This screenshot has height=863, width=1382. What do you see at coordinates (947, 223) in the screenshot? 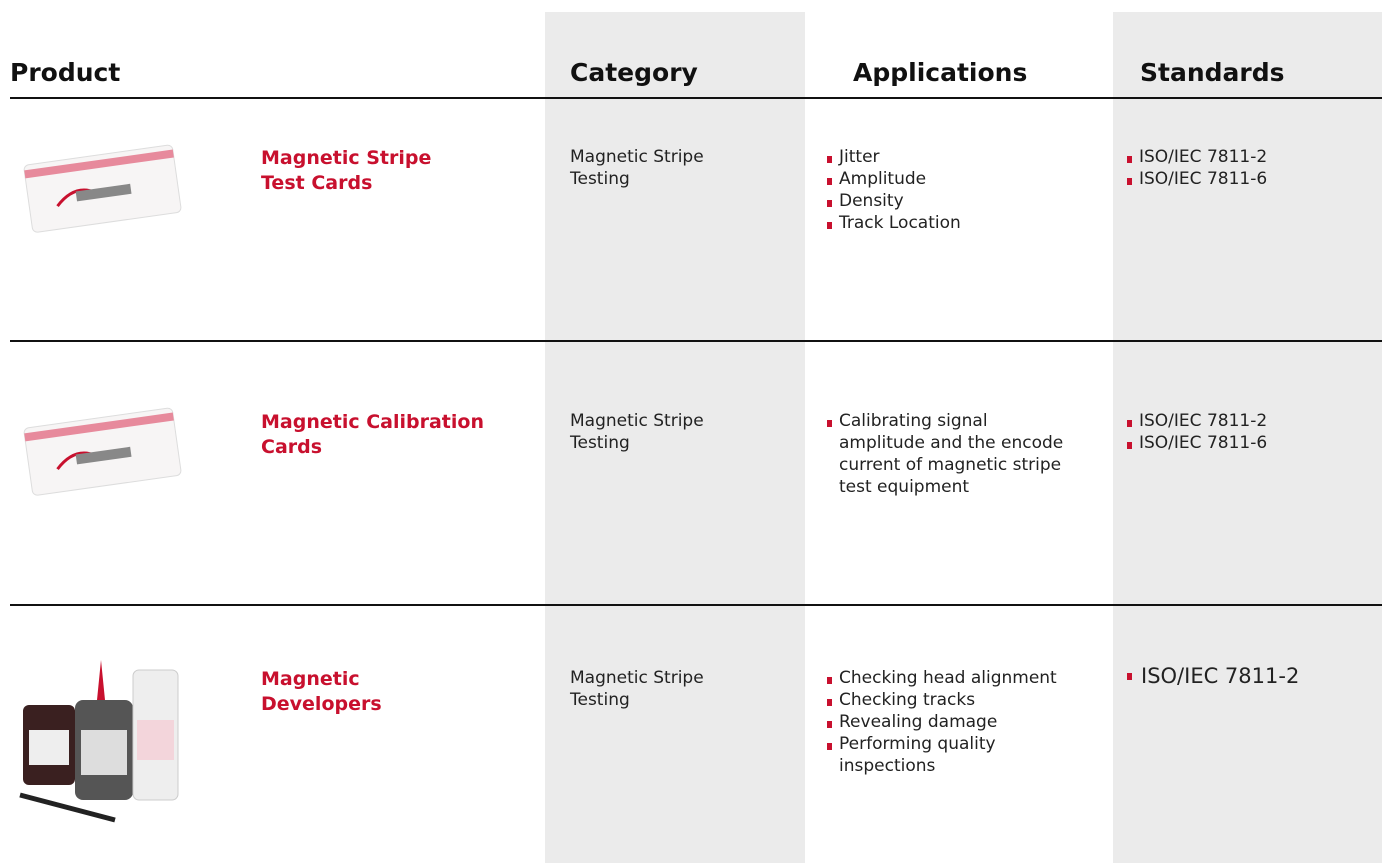
I see `application-item: Track Location` at bounding box center [947, 223].